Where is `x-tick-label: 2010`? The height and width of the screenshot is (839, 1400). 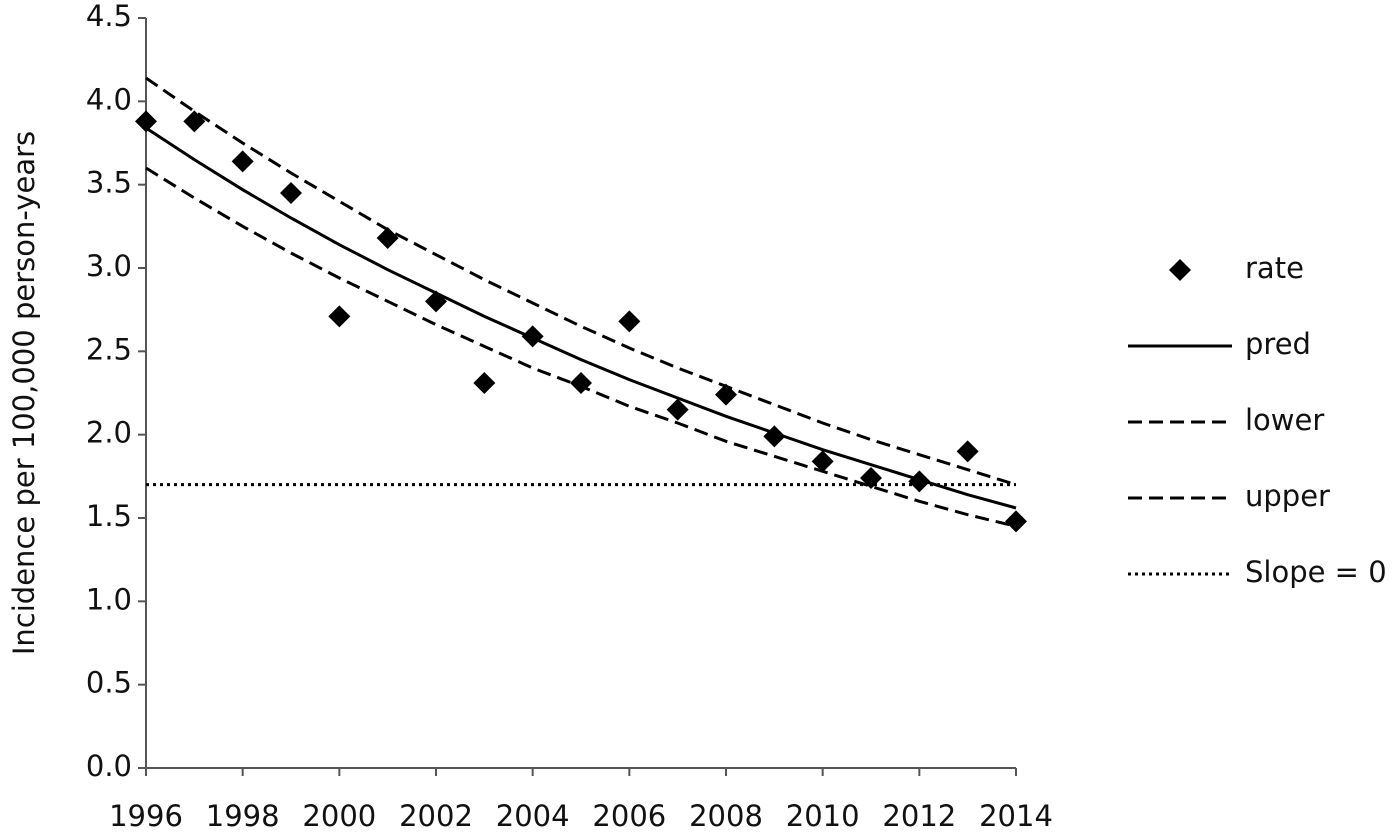
x-tick-label: 2010 is located at coordinates (823, 816).